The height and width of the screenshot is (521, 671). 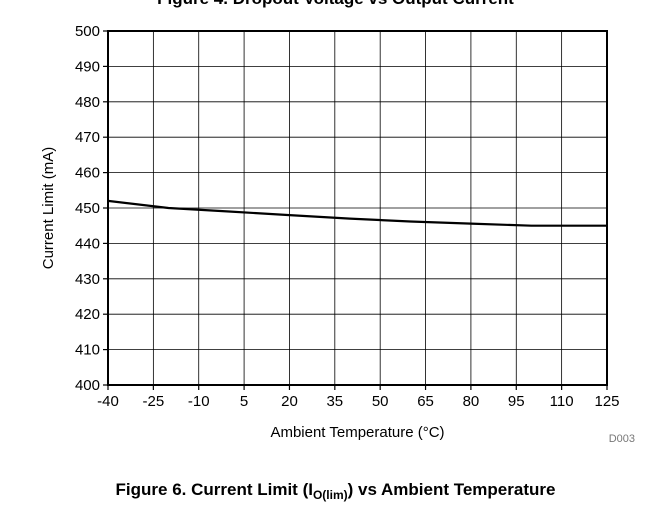 What do you see at coordinates (516, 401) in the screenshot?
I see `x-tick-label: 95` at bounding box center [516, 401].